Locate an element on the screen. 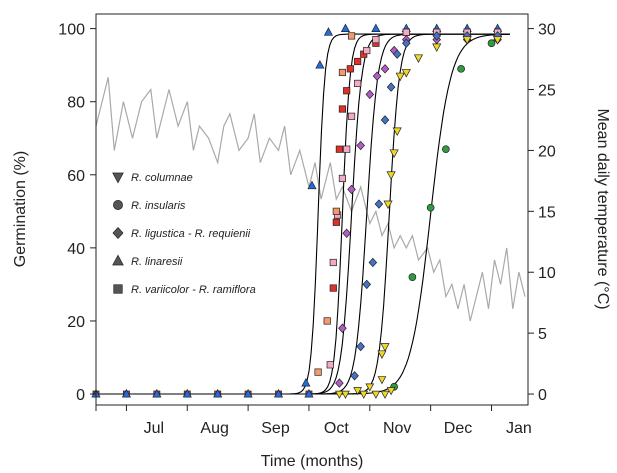  y-axis-label: Germination (%) is located at coordinates (20, 209).